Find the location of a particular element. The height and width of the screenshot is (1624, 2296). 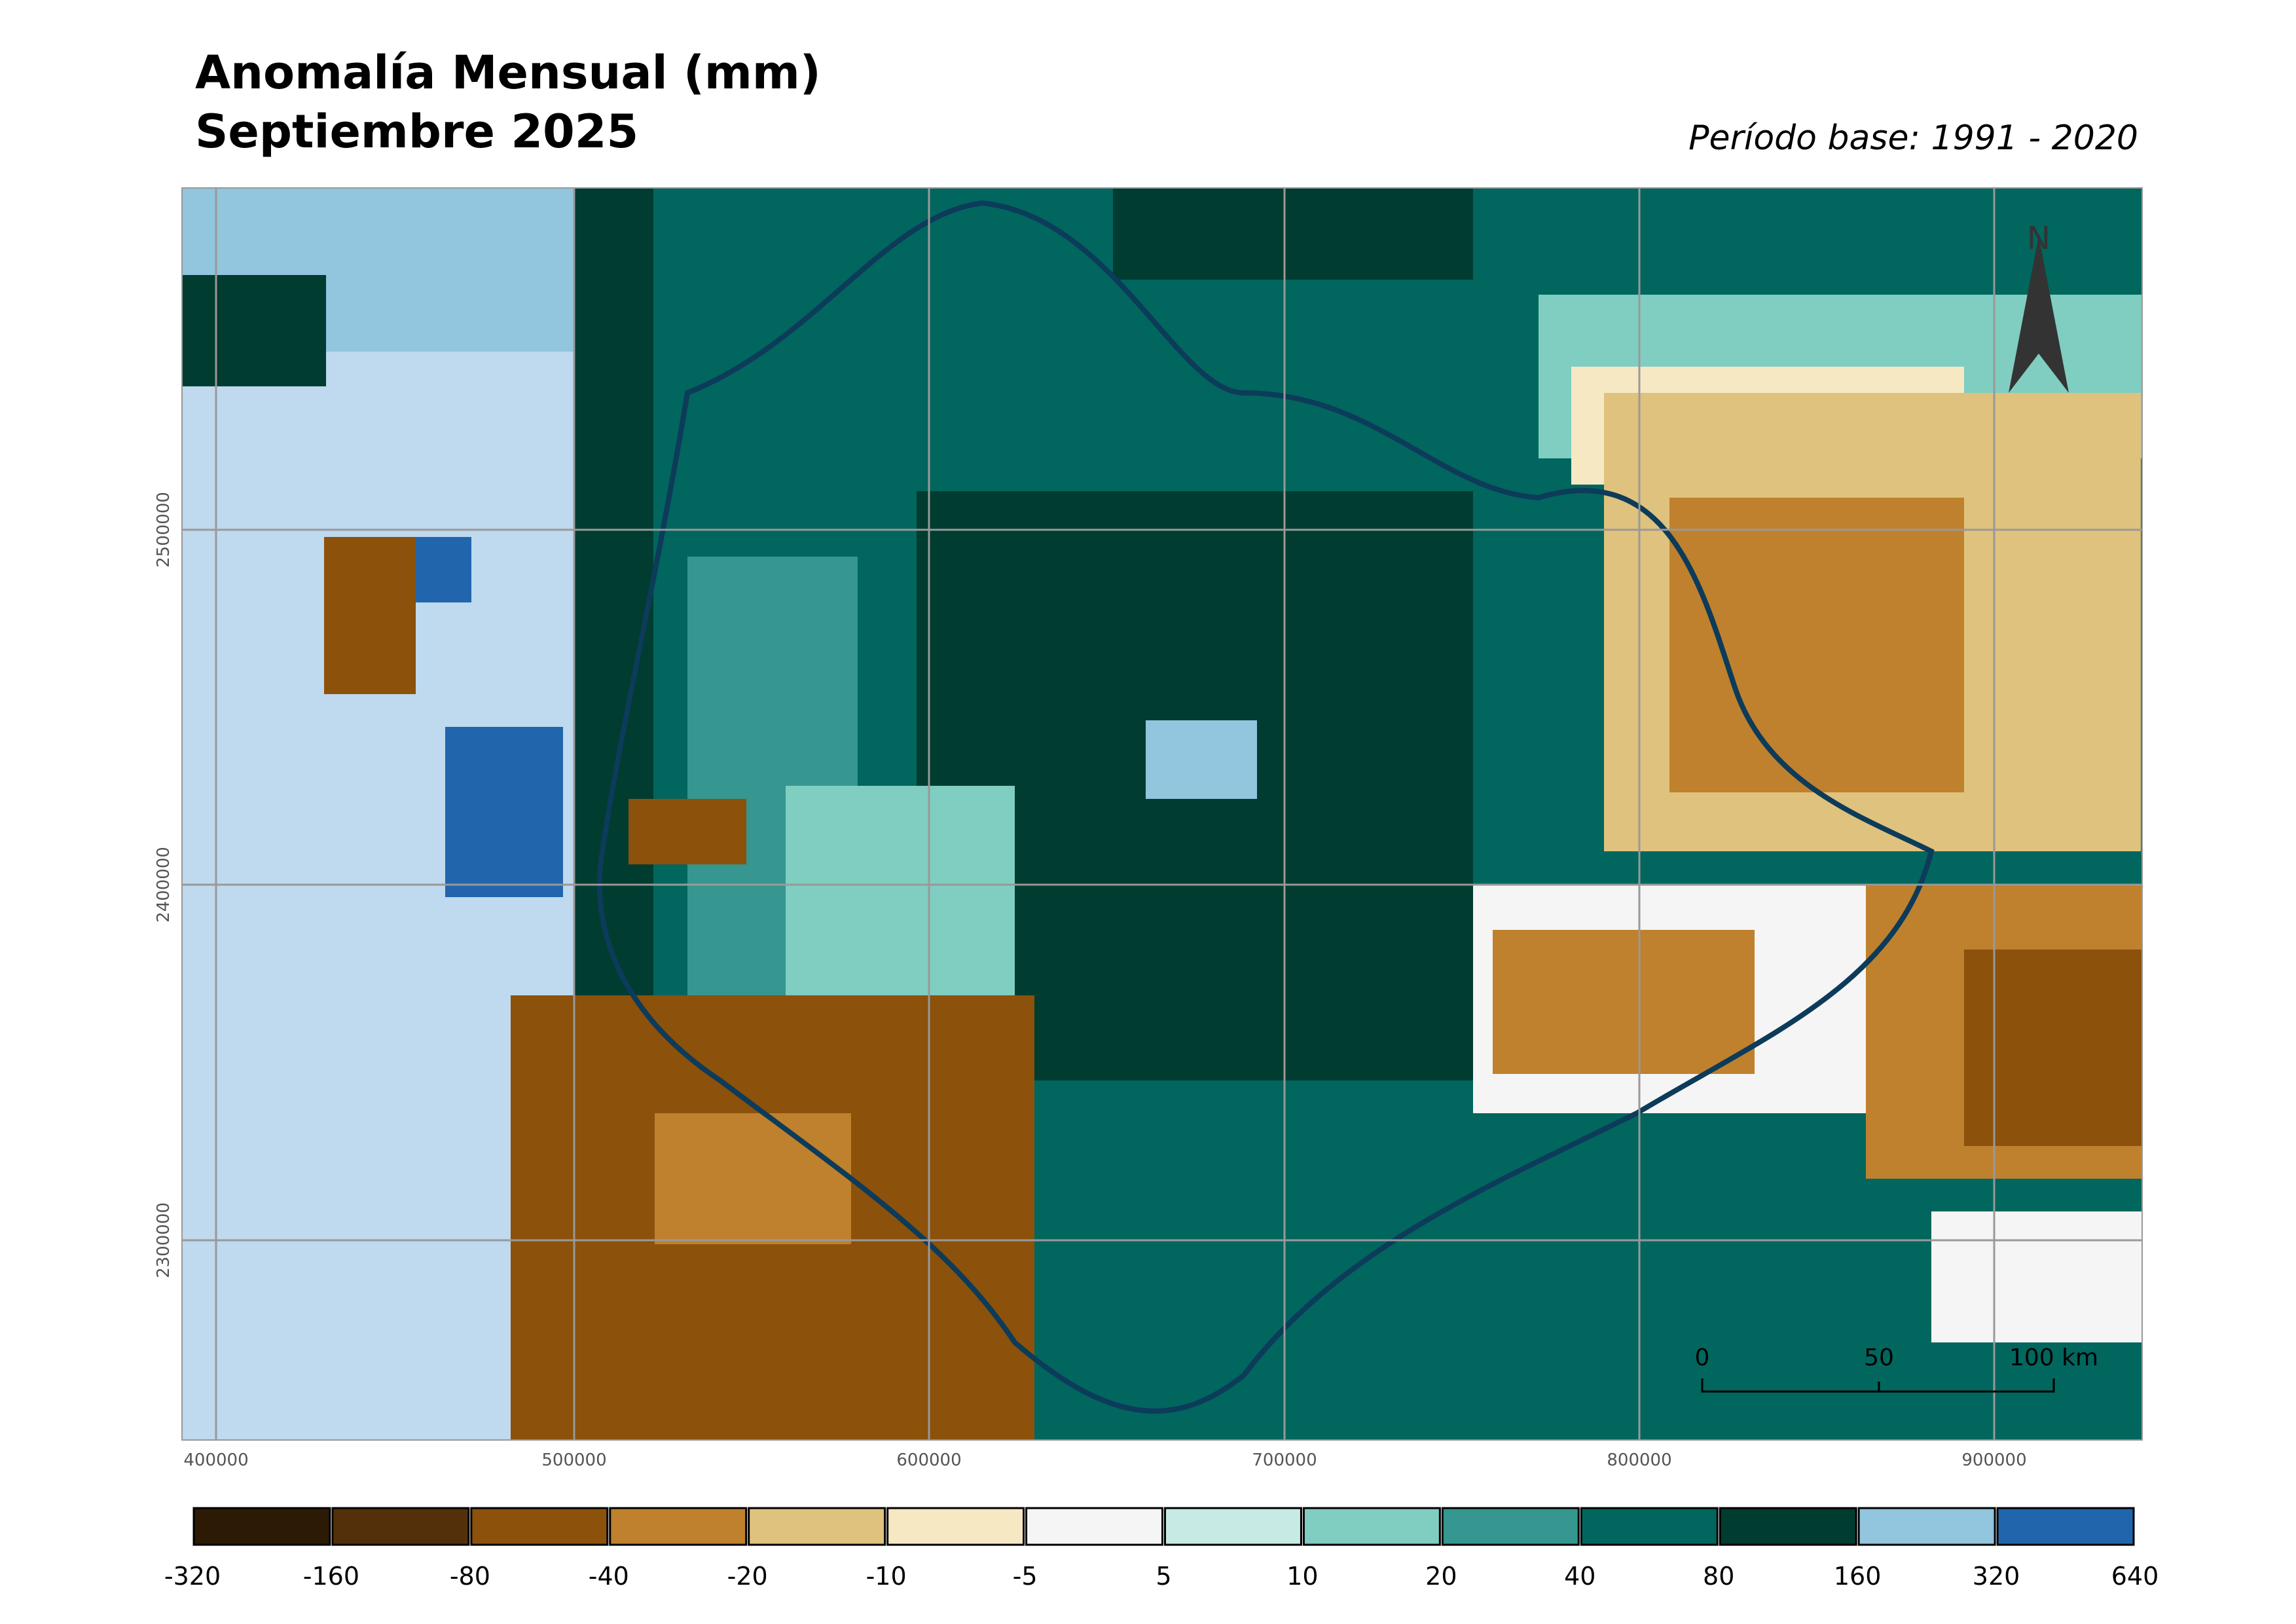

legend-label: -160 is located at coordinates (331, 1576).